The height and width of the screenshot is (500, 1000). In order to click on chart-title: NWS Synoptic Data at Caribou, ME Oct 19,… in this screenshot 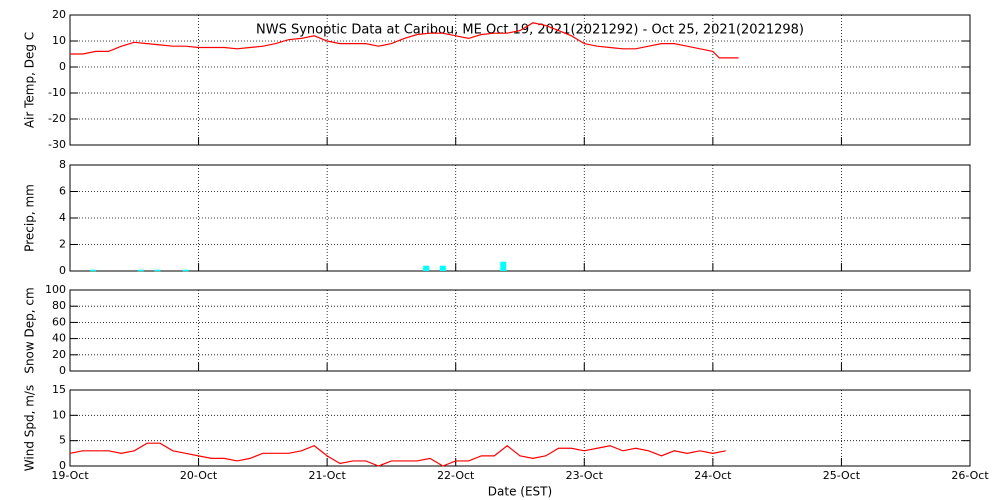, I will do `click(530, 30)`.